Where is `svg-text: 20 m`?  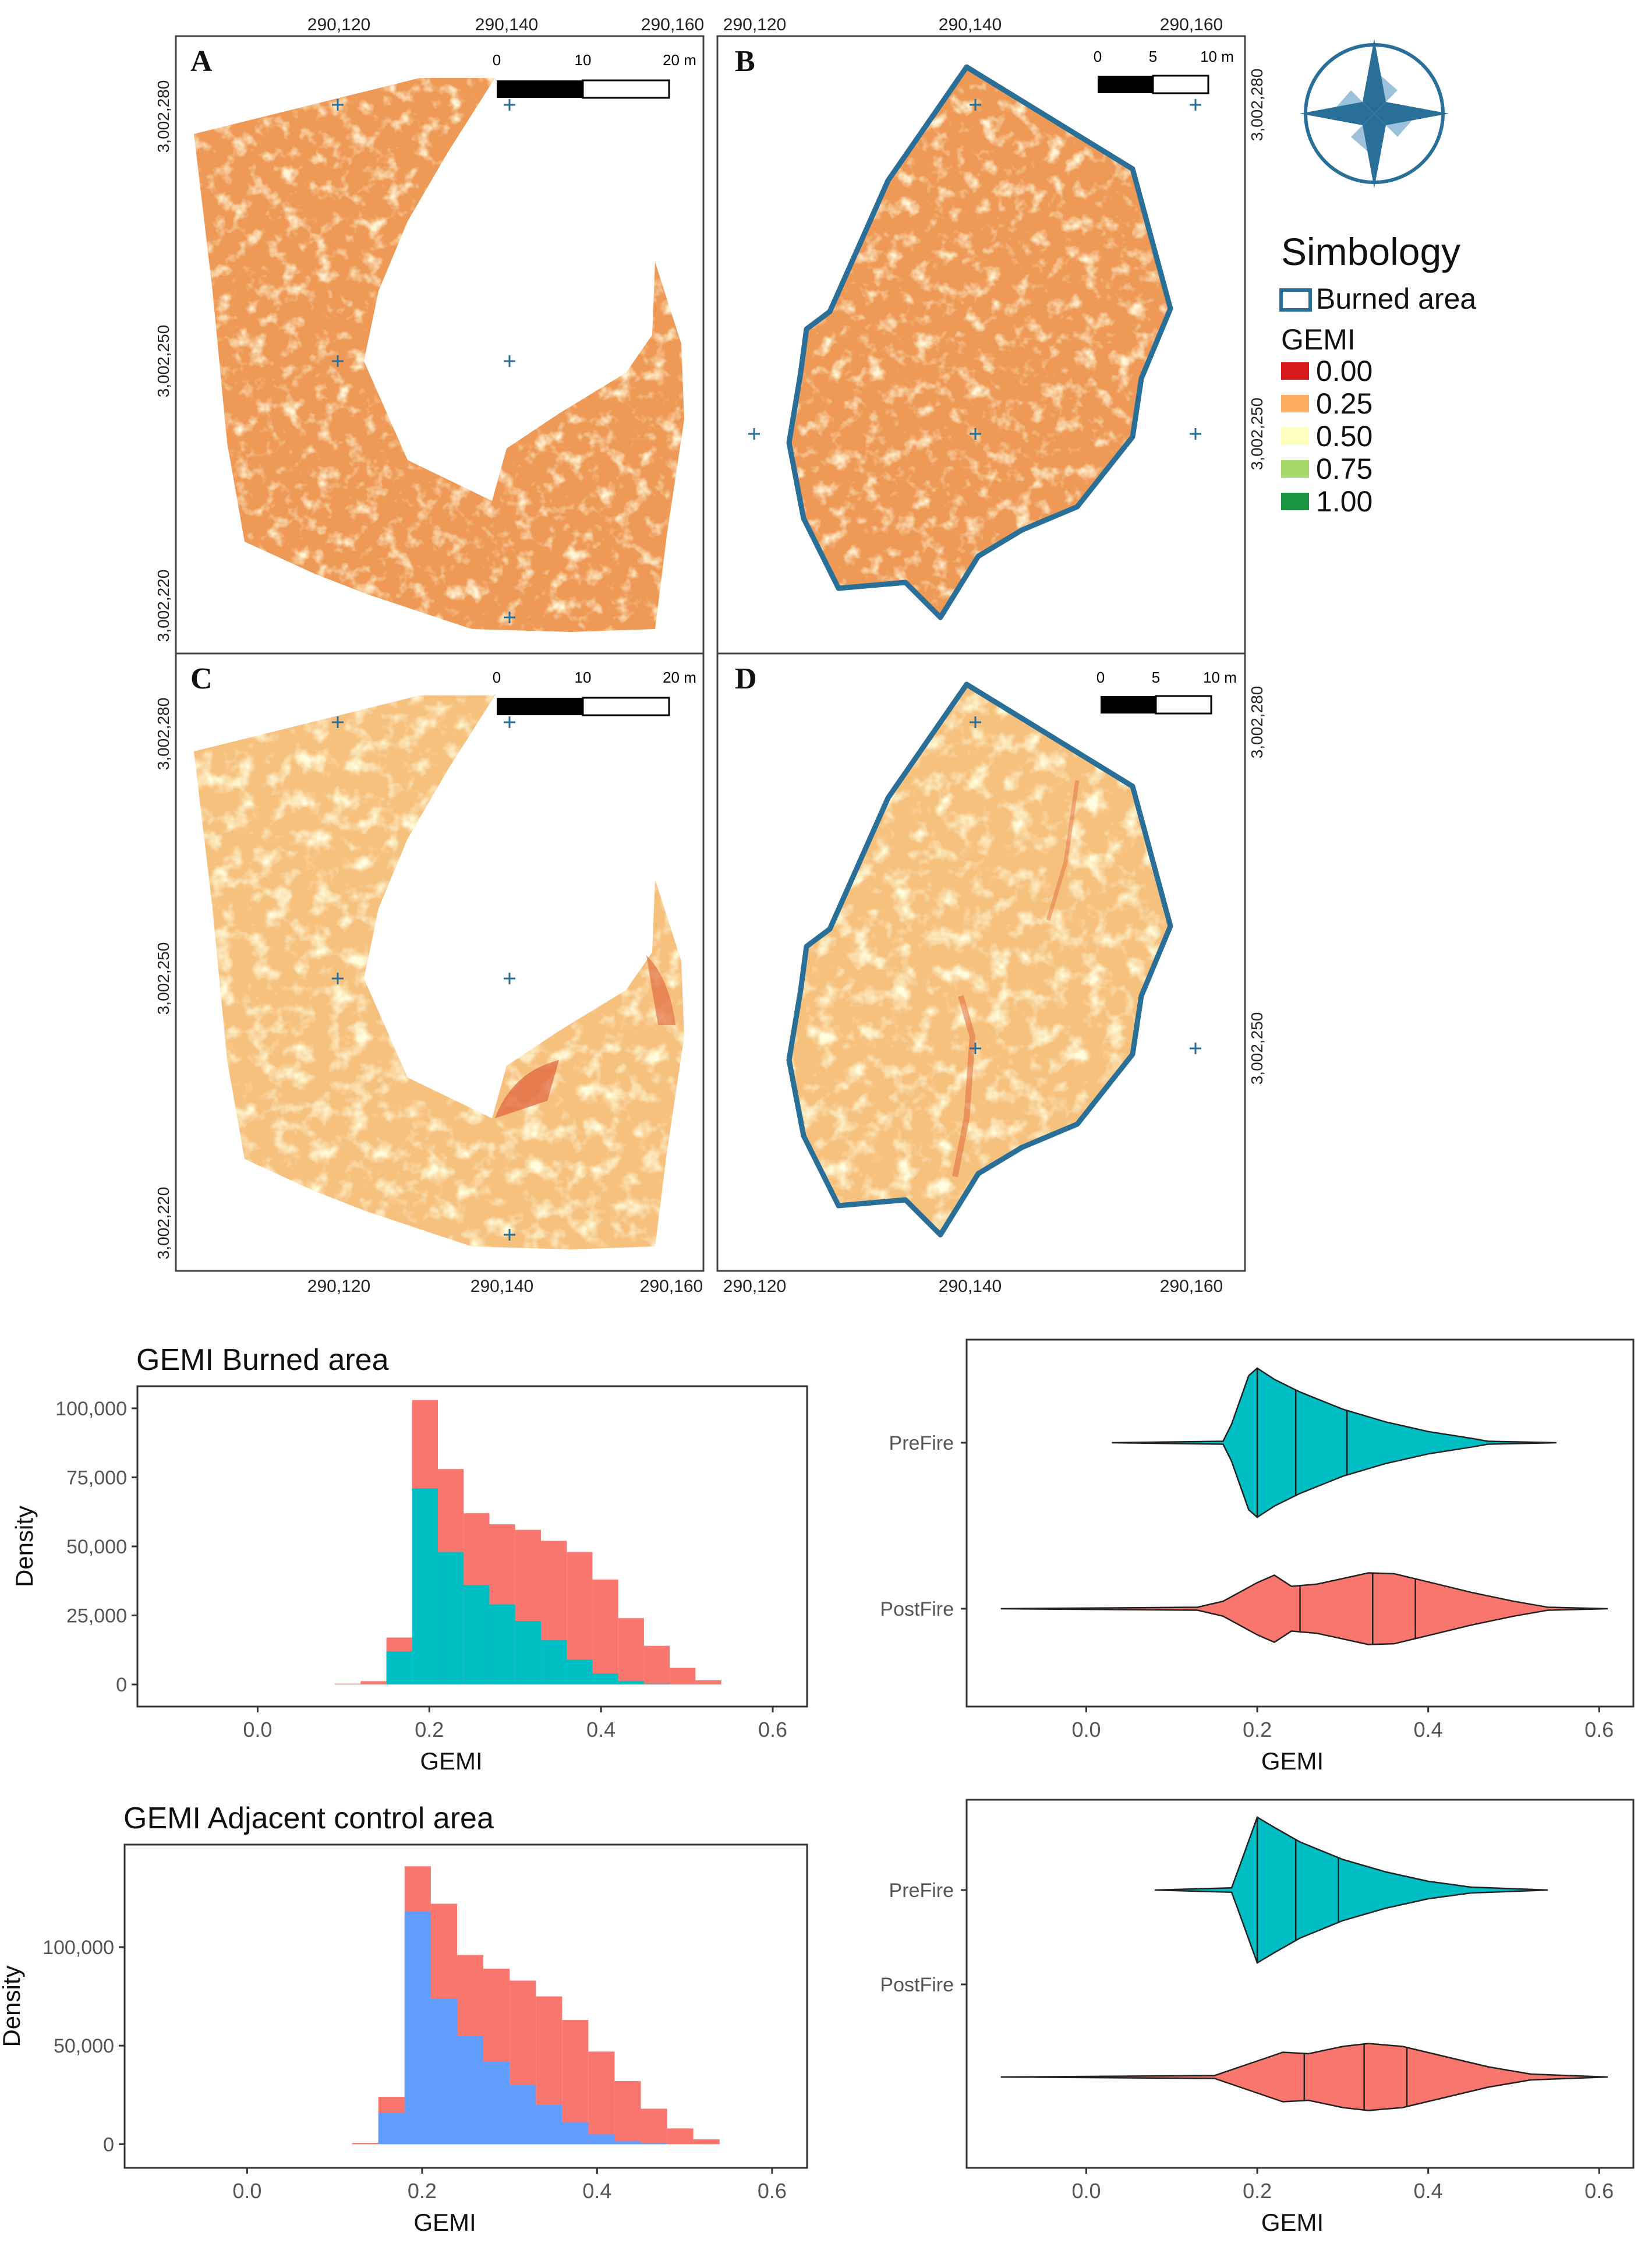
svg-text: 20 m is located at coordinates (679, 677).